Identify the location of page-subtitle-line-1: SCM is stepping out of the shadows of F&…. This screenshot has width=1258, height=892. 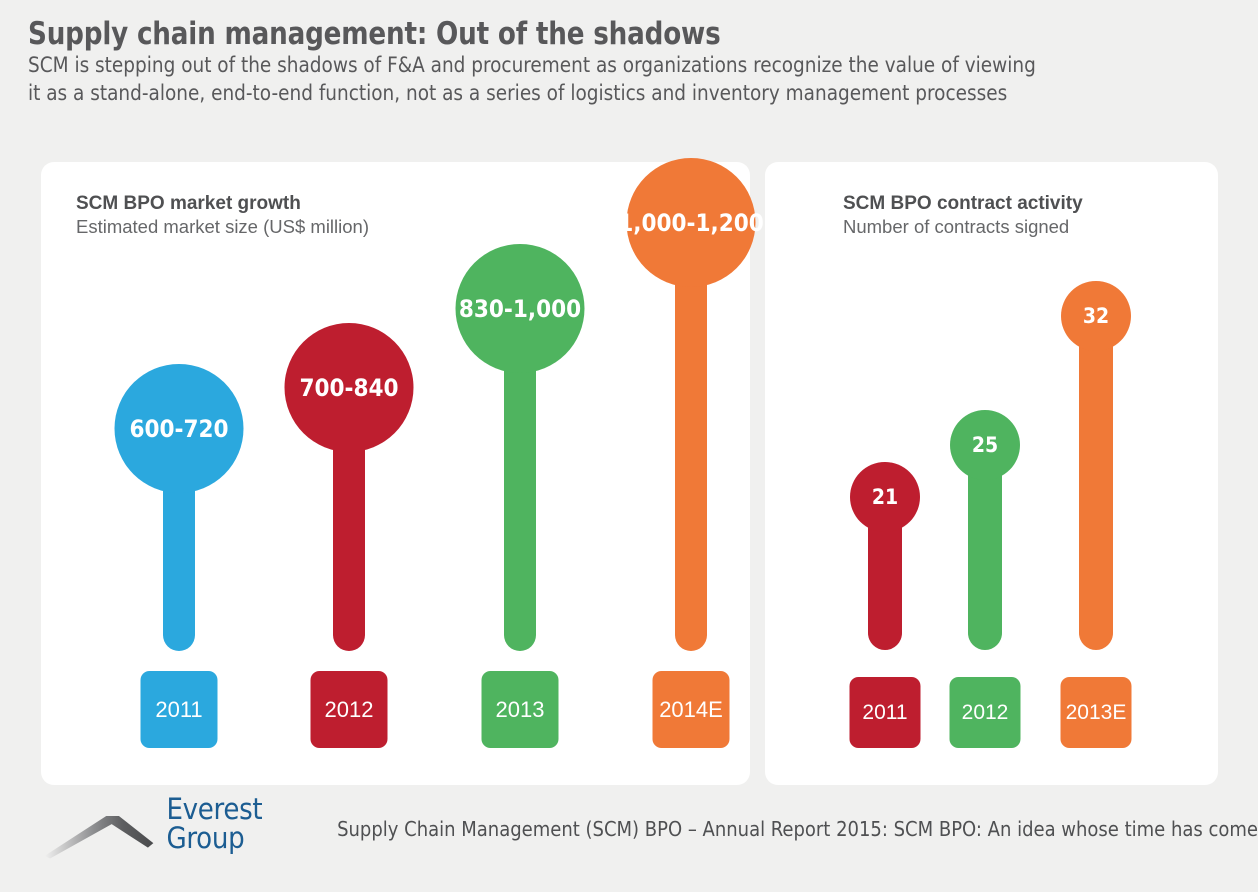
(532, 65).